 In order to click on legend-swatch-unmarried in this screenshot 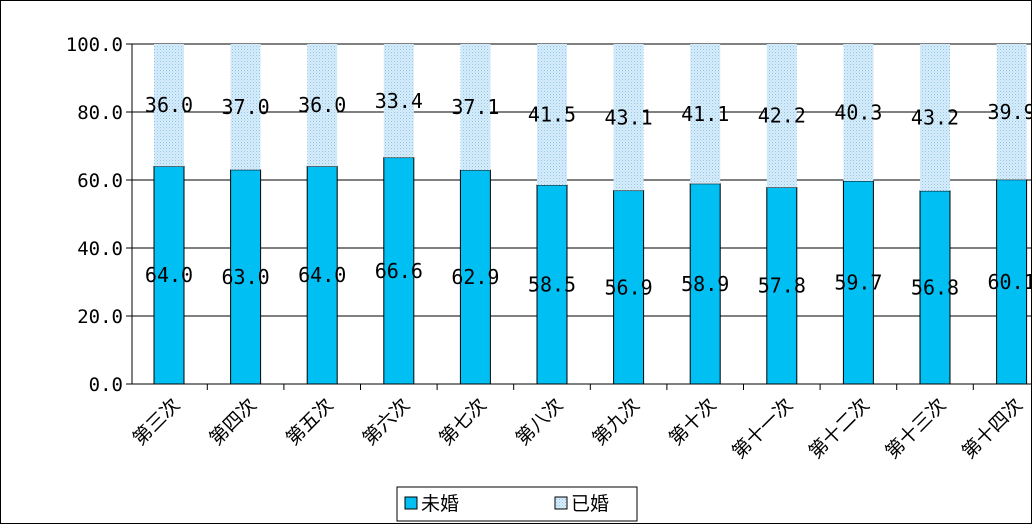, I will do `click(411, 503)`.